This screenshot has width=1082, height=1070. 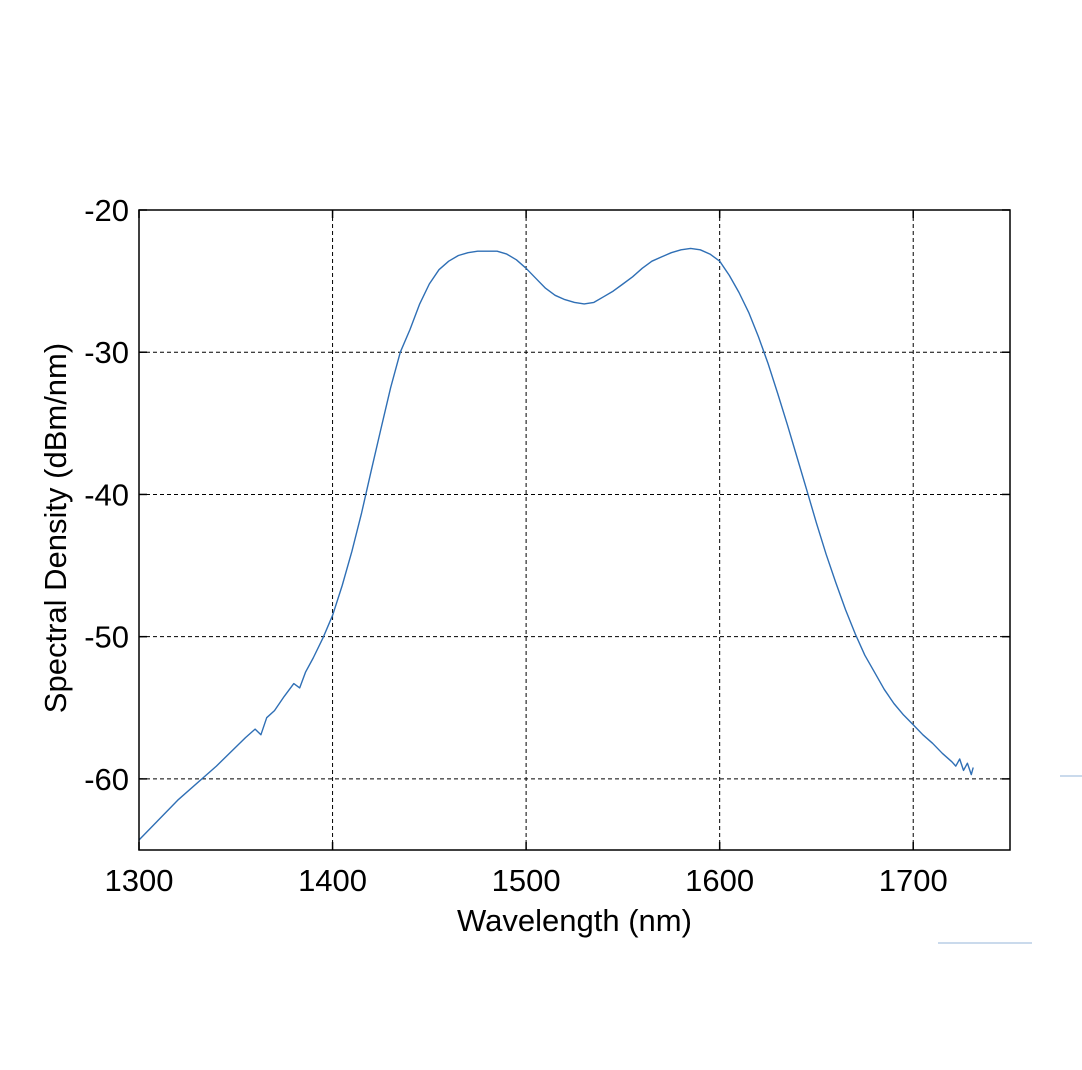 I want to click on y-tick-label: -50, so click(x=106, y=637).